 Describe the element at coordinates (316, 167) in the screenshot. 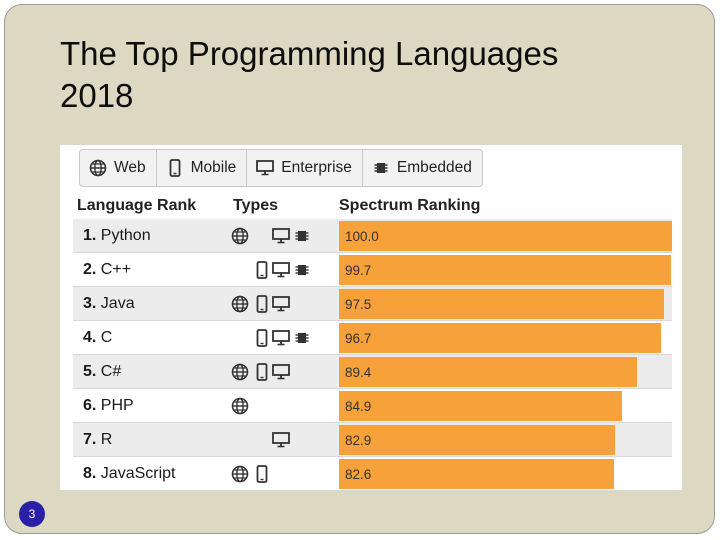

I see `tab-enterprise-label: Enterprise` at that location.